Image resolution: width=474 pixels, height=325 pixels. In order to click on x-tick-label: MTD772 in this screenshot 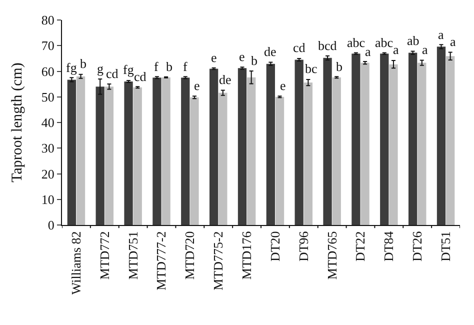, I will do `click(104, 255)`.